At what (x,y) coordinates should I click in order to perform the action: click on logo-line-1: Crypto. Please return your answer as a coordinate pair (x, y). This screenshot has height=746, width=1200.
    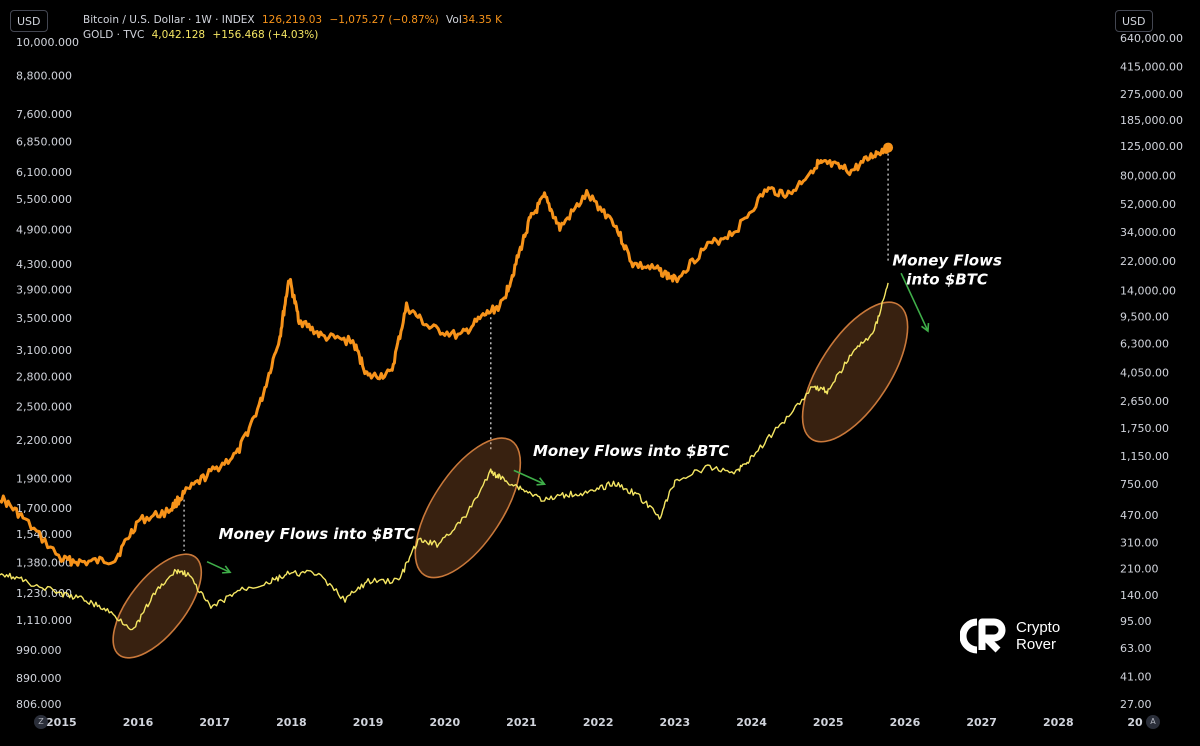
    Looking at the image, I should click on (1038, 627).